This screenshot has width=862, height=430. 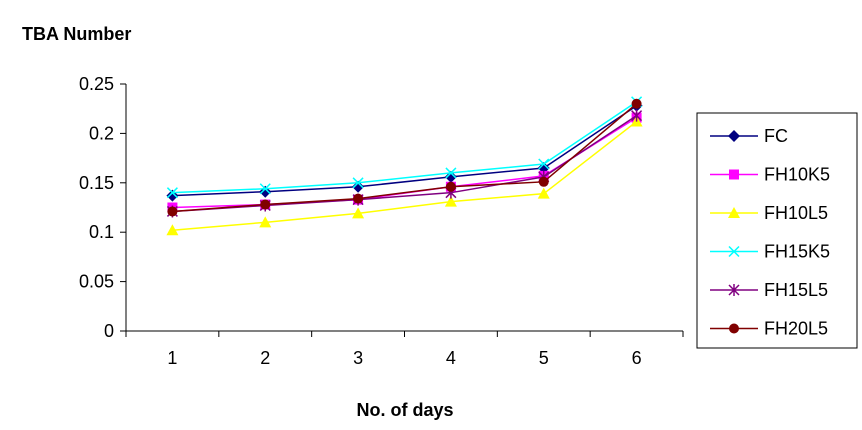 I want to click on series-fh10k5, so click(x=404, y=162).